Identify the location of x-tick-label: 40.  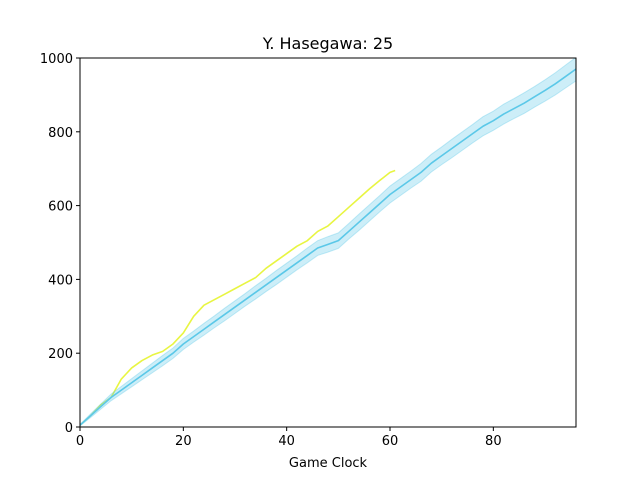
(286, 441).